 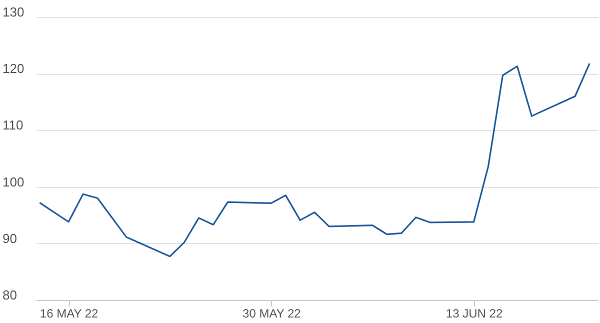 What do you see at coordinates (272, 313) in the screenshot?
I see `x-tick-label: 30 MAY 22` at bounding box center [272, 313].